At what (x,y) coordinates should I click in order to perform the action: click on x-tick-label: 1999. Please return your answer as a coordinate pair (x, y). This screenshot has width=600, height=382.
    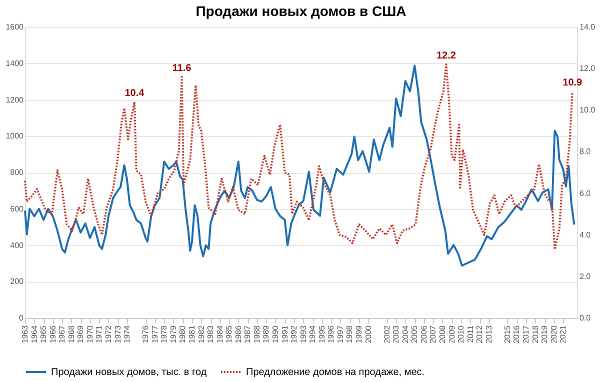
    Looking at the image, I should click on (359, 334).